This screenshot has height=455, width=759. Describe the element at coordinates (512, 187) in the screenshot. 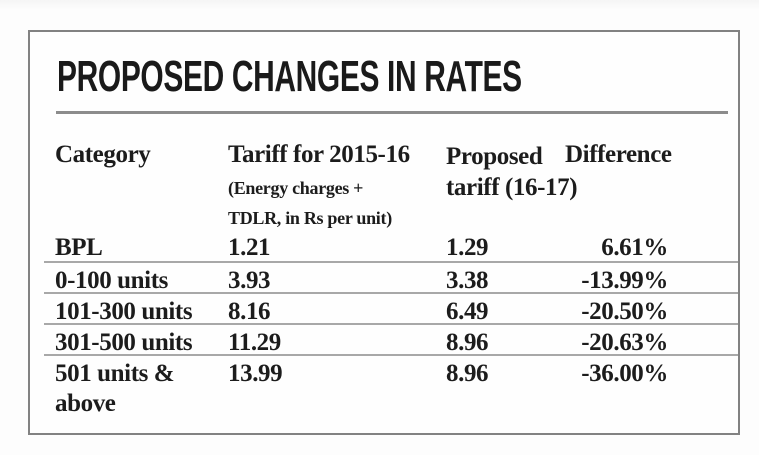

I see `proposed-header-line2: tariff (16-17)` at that location.